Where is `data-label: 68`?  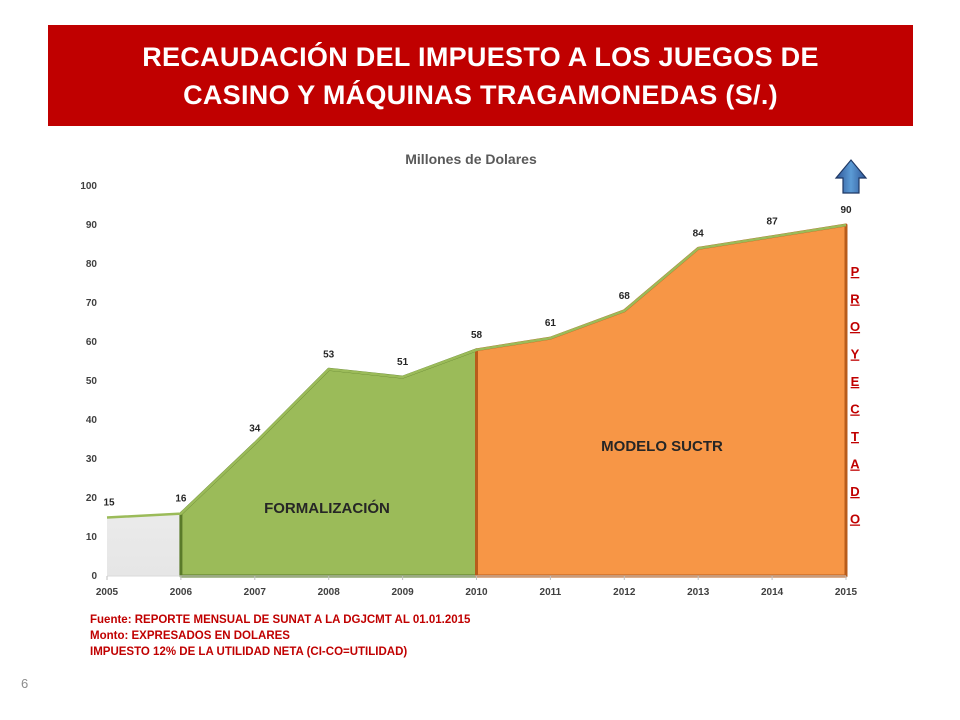 data-label: 68 is located at coordinates (625, 296).